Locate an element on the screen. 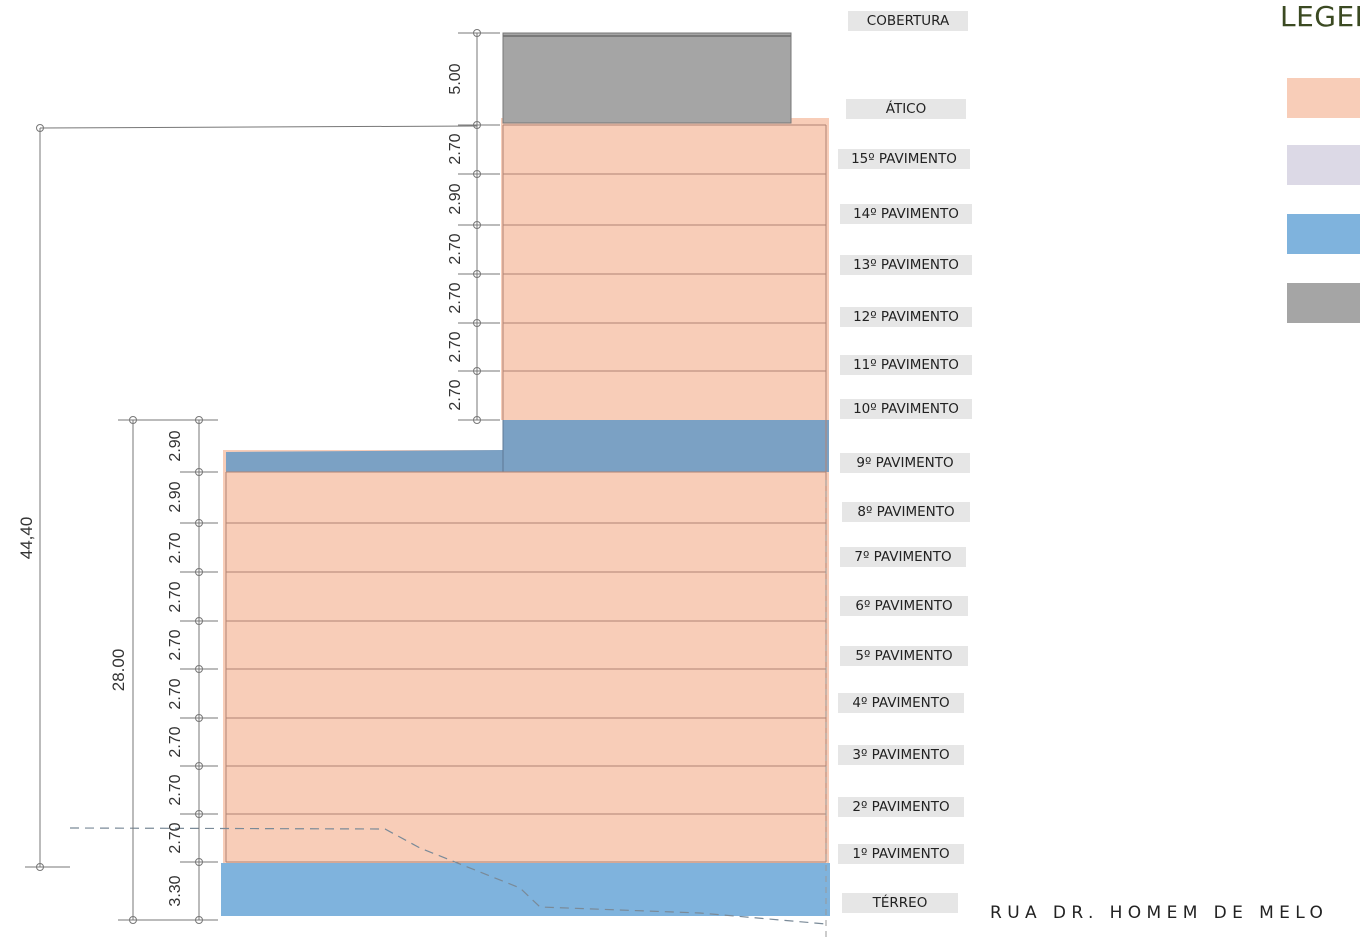 This screenshot has height=937, width=1360. dim-14: 2.90 is located at coordinates (455, 198).